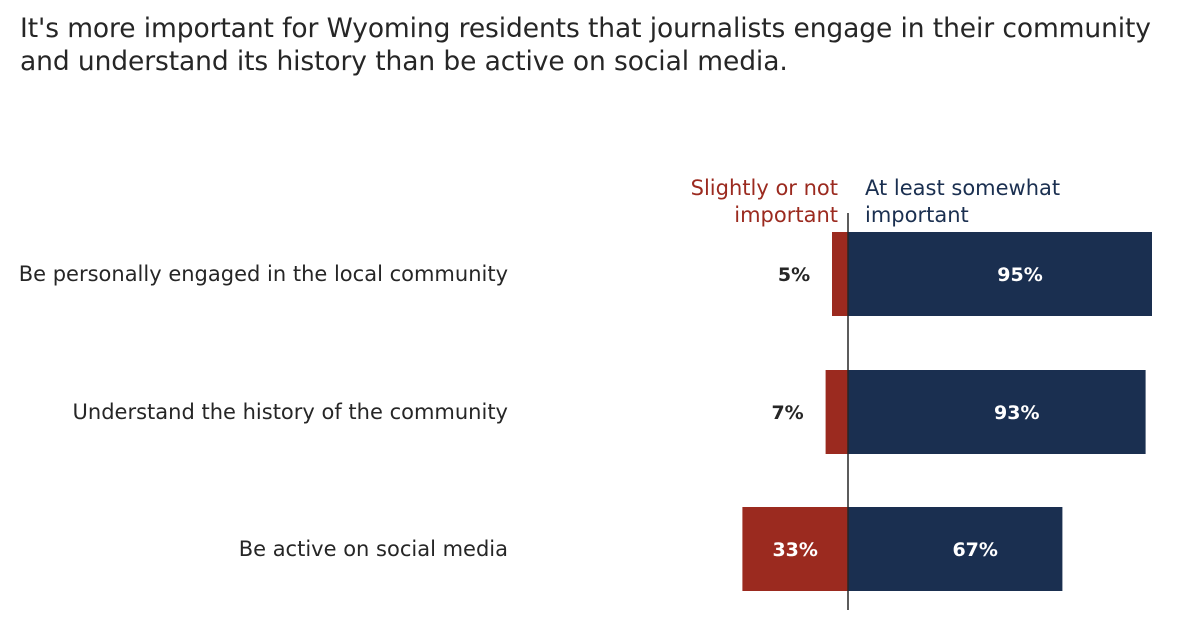 Image resolution: width=1190 pixels, height=622 pixels. What do you see at coordinates (764, 201) in the screenshot?
I see `legend-negative: Slightly or not important` at bounding box center [764, 201].